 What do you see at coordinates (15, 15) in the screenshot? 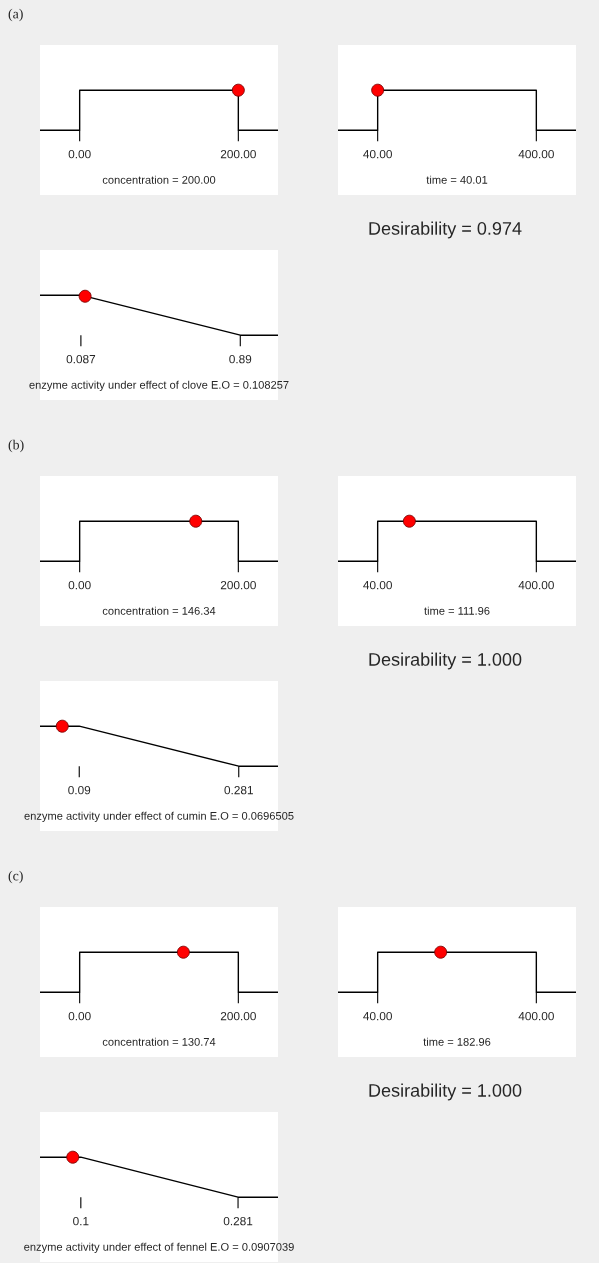
I see `text: (a)` at bounding box center [15, 15].